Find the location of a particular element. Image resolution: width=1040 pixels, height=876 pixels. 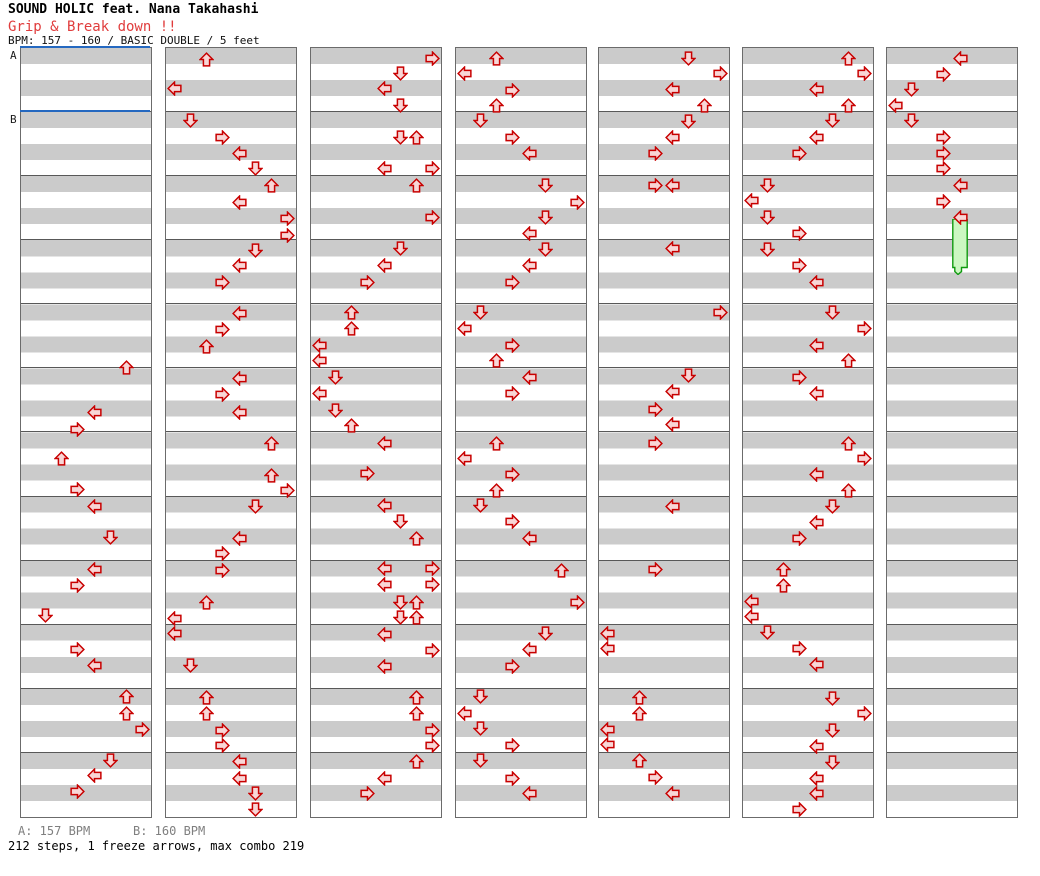

artist-name: SOUND HOLIC feat. Nana Takahashi is located at coordinates (133, 9).